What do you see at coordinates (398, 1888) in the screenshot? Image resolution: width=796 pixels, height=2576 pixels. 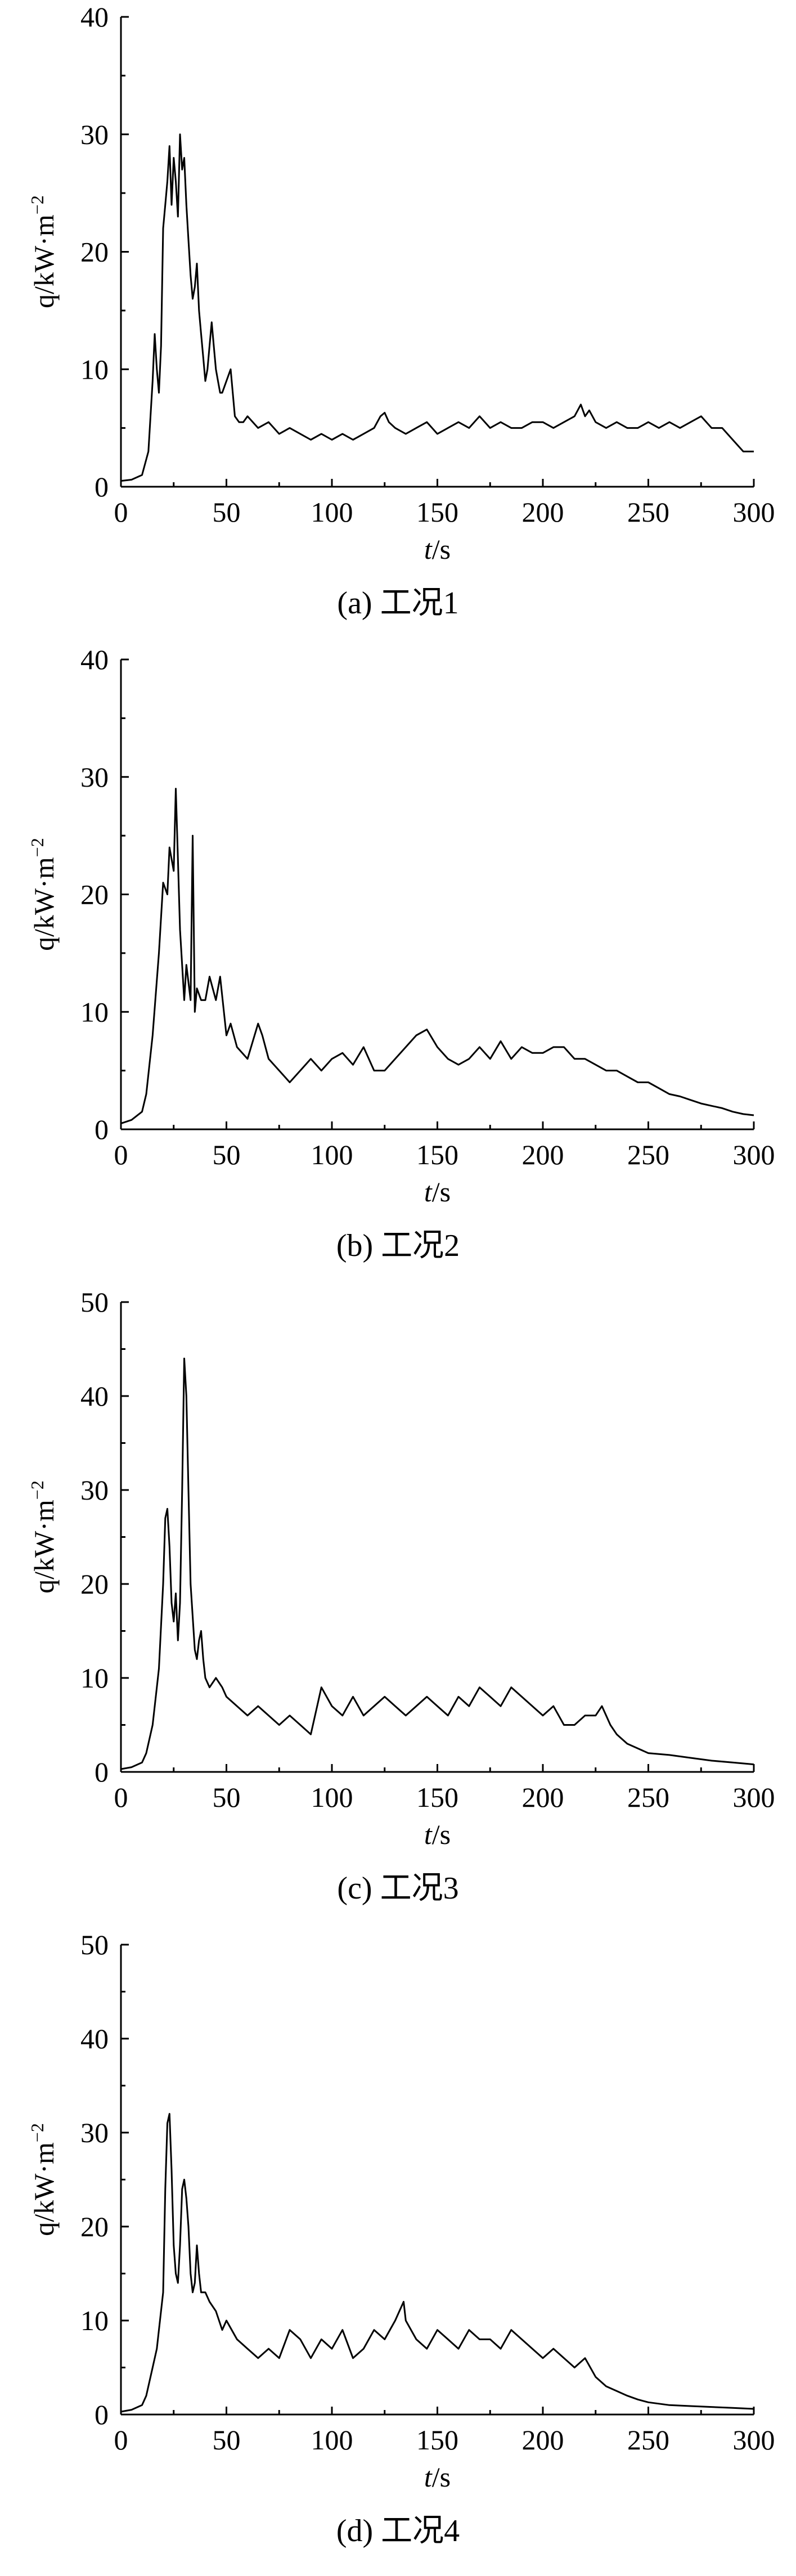 I see `panel-caption: (c) 工况3` at bounding box center [398, 1888].